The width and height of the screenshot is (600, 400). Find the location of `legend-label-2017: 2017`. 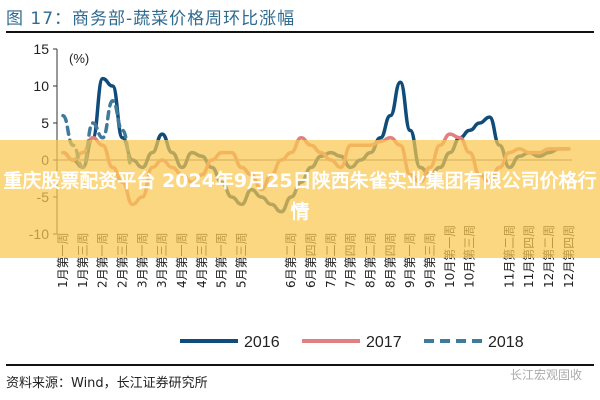

legend-label-2017: 2017 is located at coordinates (384, 342).